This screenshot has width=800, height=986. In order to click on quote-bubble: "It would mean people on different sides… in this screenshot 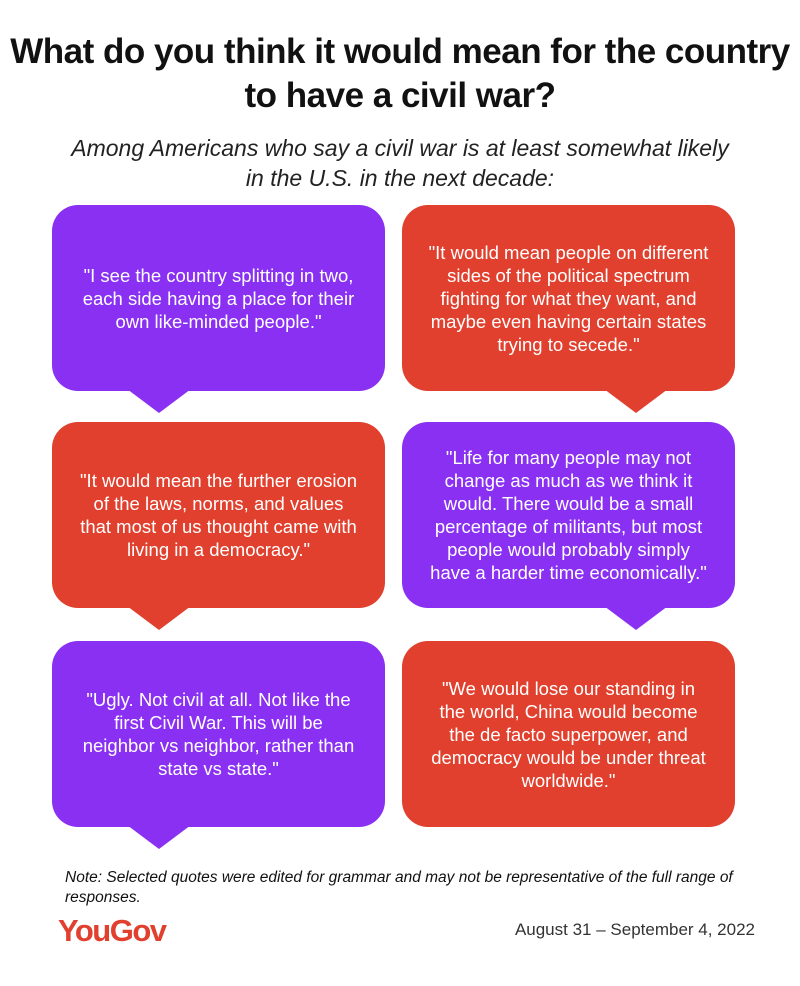, I will do `click(568, 309)`.